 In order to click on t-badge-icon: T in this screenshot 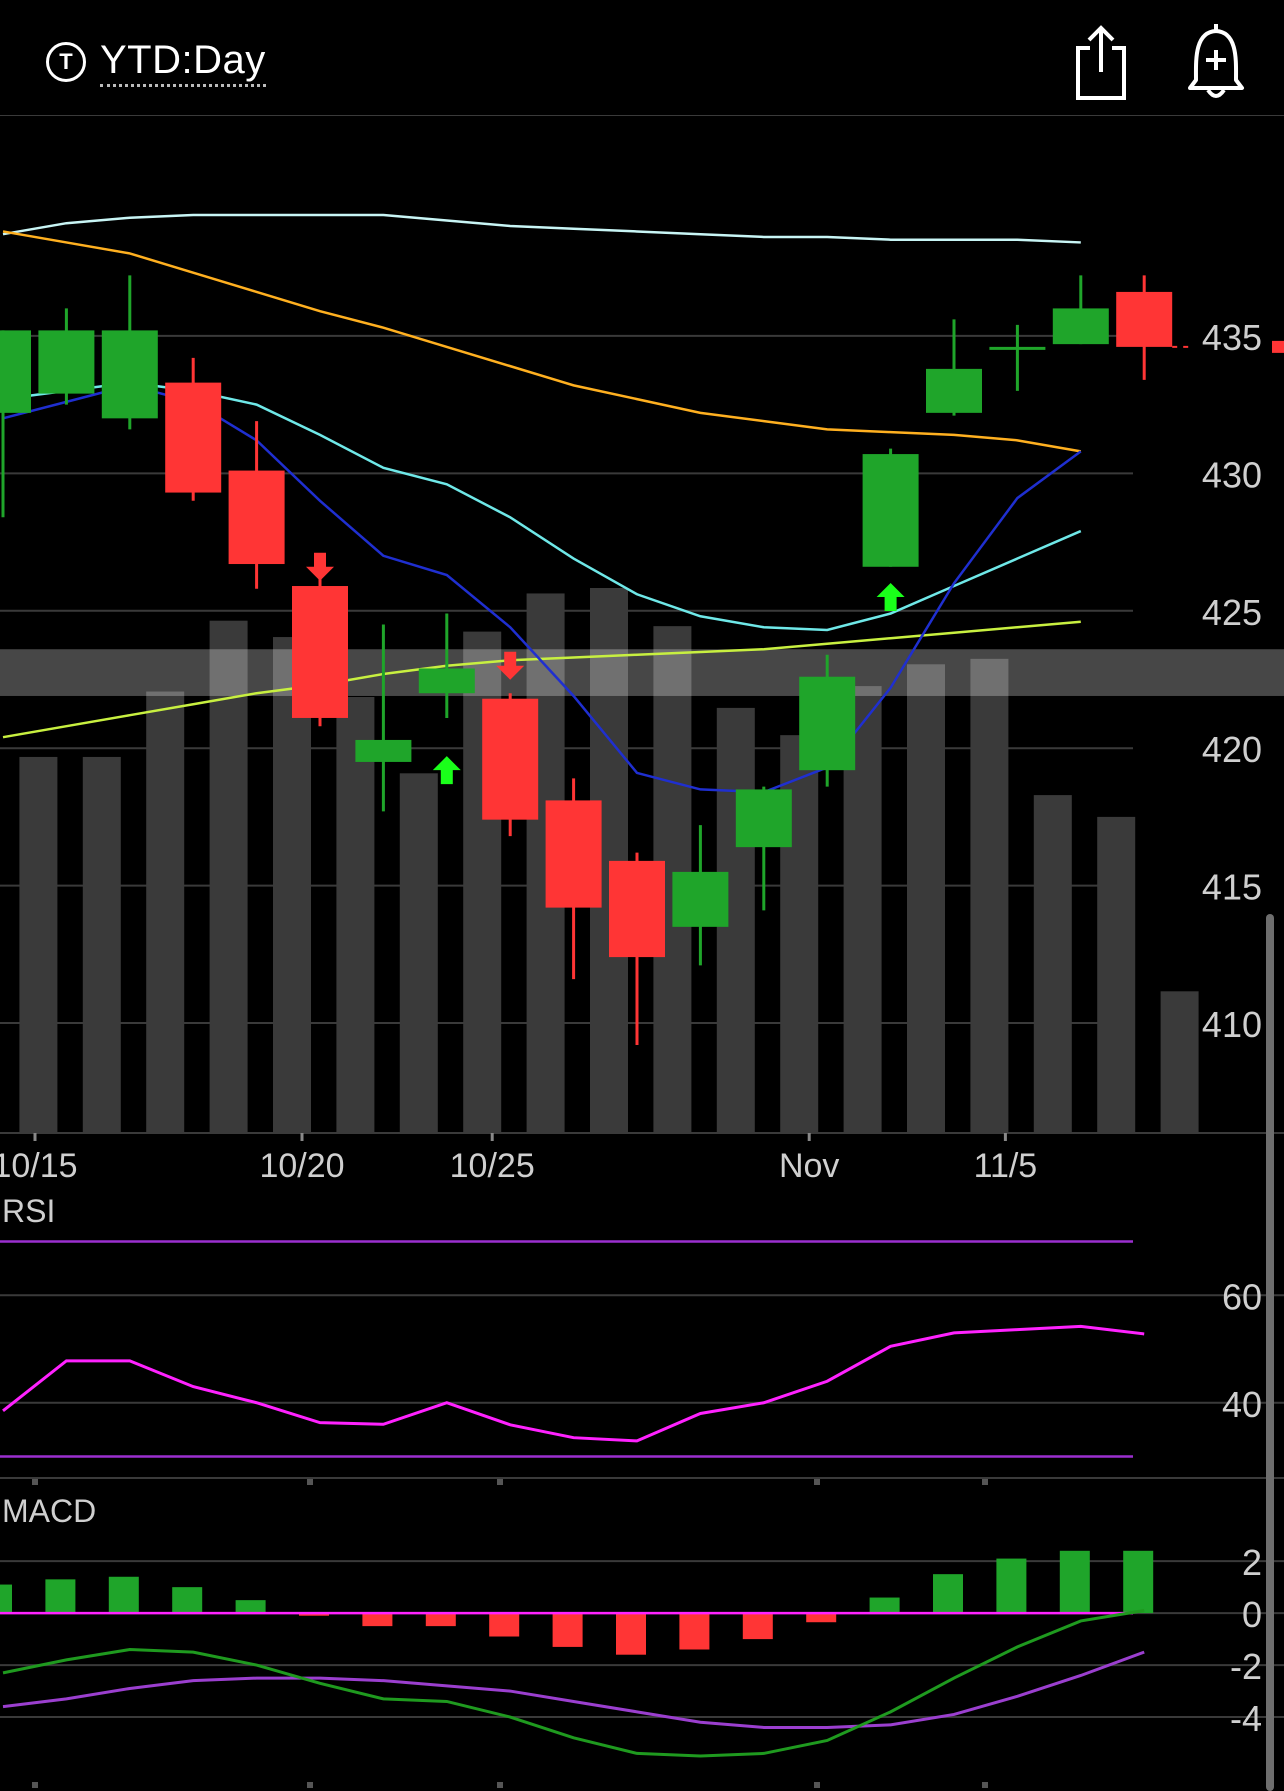, I will do `click(66, 62)`.